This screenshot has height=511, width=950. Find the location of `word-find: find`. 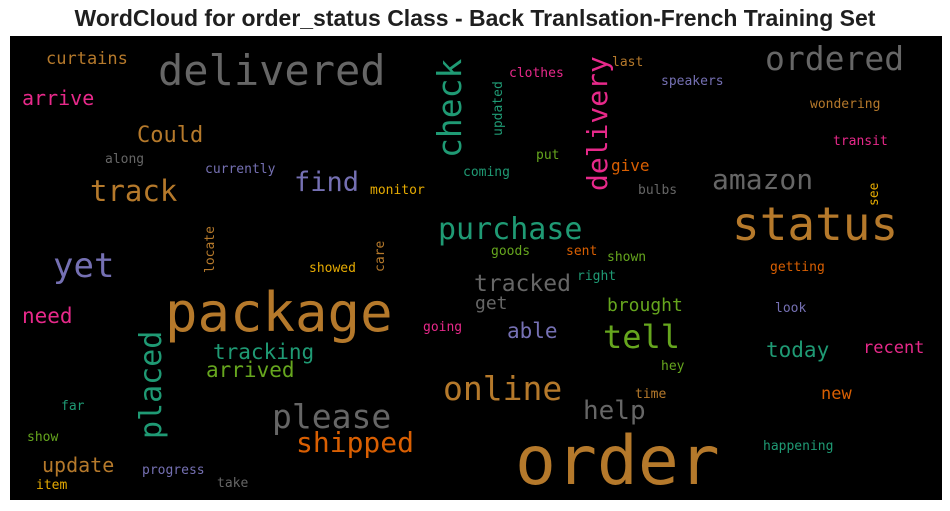

word-find: find is located at coordinates (327, 182).